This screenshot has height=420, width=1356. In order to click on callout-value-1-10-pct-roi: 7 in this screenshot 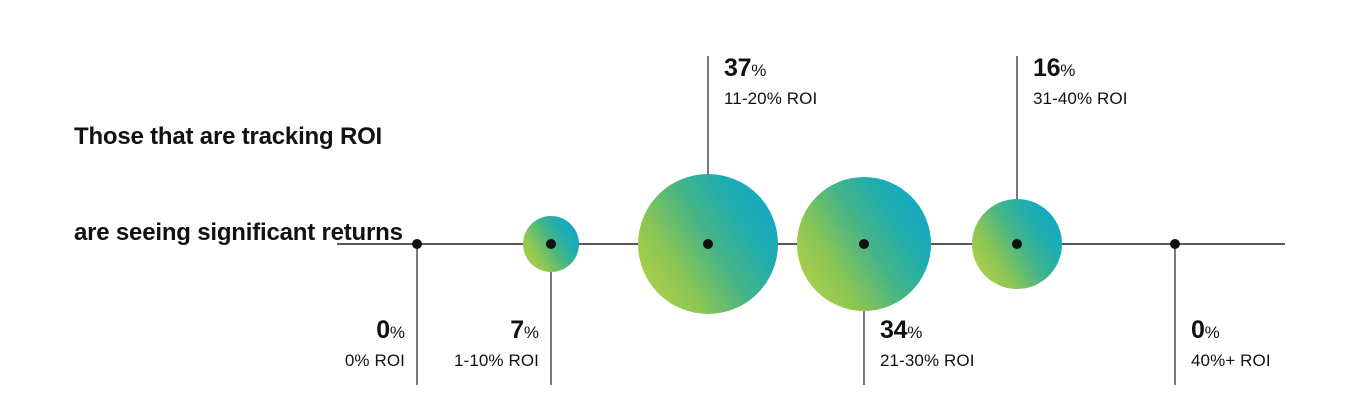, I will do `click(517, 330)`.